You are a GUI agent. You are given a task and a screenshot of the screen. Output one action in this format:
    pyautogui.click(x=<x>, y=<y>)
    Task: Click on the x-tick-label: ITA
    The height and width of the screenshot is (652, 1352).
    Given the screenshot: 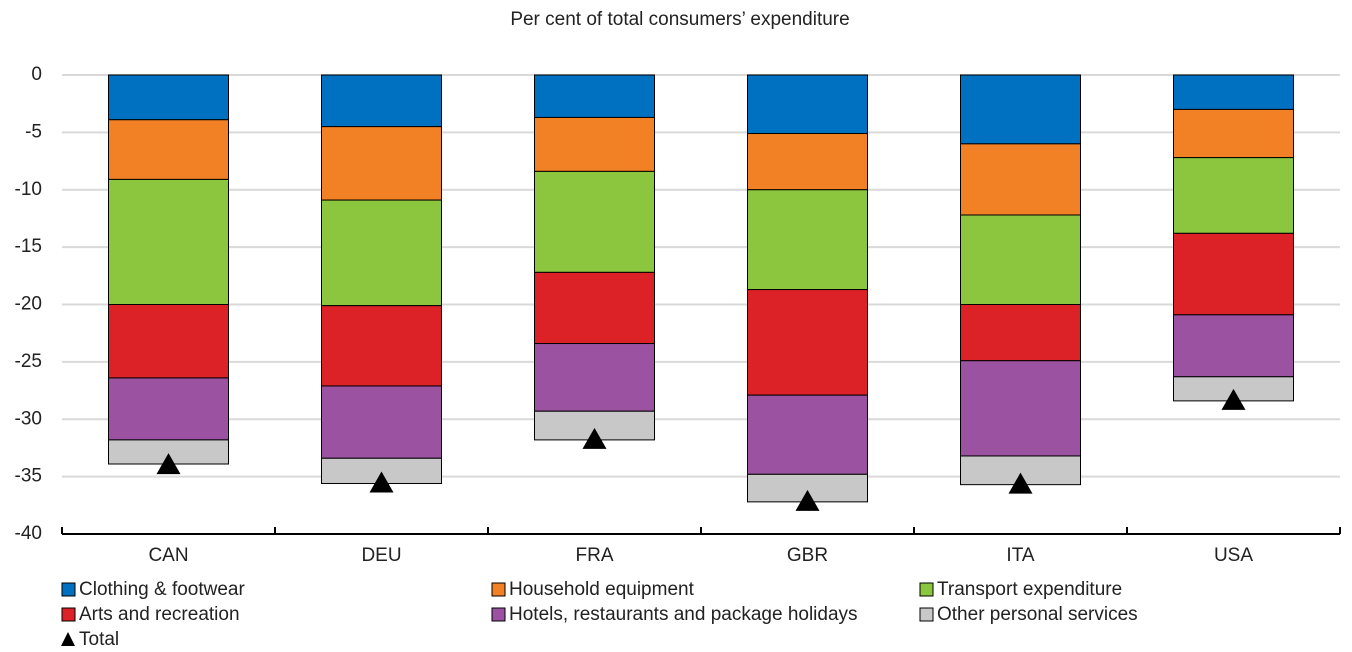 What is the action you would take?
    pyautogui.click(x=1020, y=555)
    